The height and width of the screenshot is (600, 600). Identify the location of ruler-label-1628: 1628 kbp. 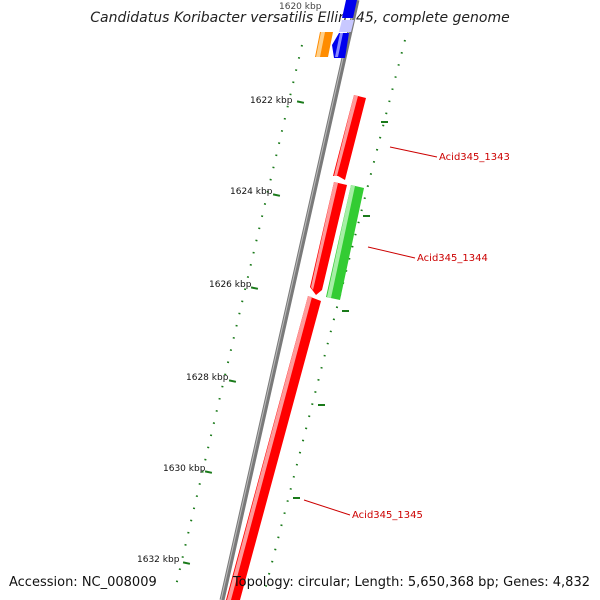
(207, 378).